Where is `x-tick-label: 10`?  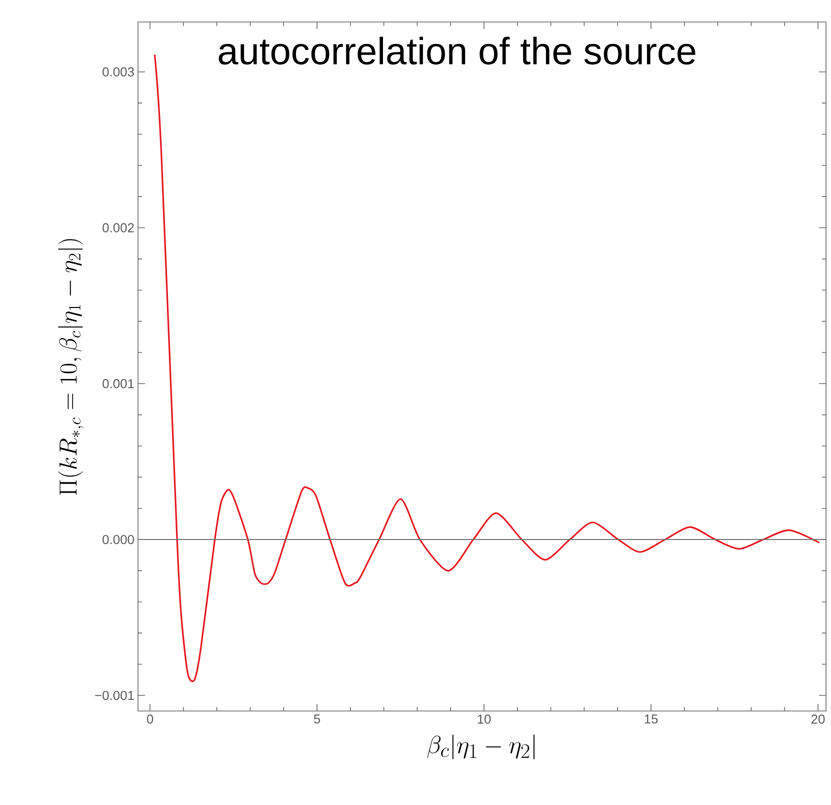 x-tick-label: 10 is located at coordinates (484, 719).